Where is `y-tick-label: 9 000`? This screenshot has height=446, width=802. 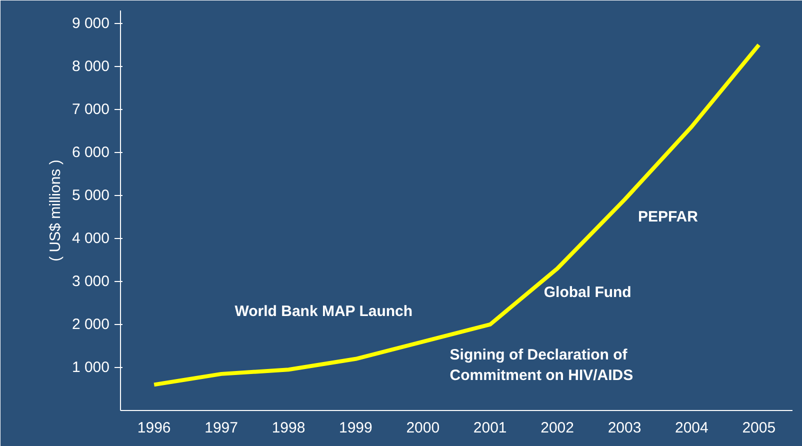
y-tick-label: 9 000 is located at coordinates (91, 23).